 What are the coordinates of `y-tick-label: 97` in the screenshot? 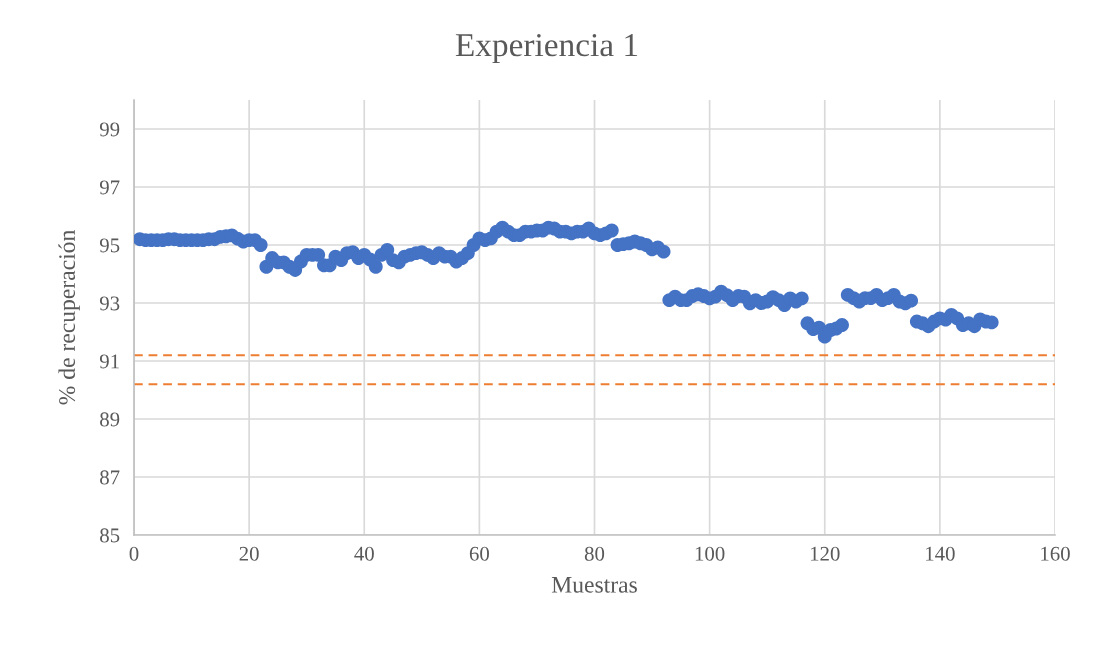 It's located at (109, 187).